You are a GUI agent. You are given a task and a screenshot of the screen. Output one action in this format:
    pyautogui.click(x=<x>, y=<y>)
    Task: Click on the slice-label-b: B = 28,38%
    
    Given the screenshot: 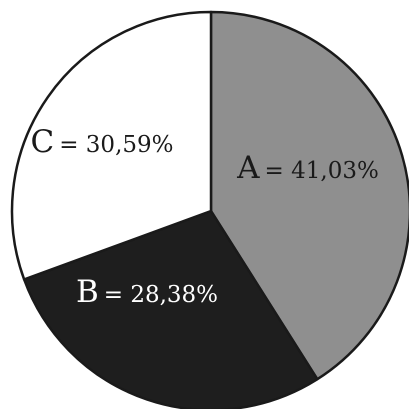 What is the action you would take?
    pyautogui.click(x=147, y=292)
    